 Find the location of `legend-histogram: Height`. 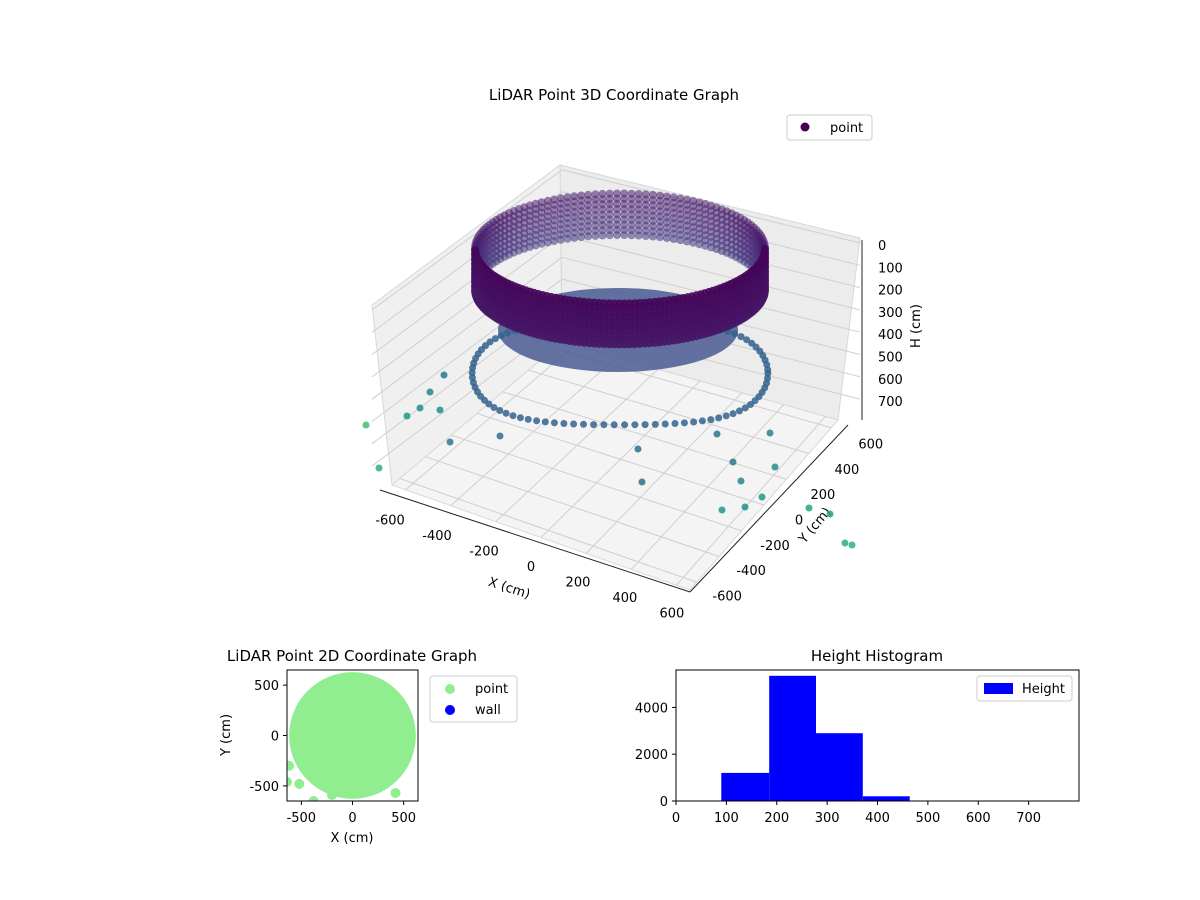

legend-histogram: Height is located at coordinates (1024, 688).